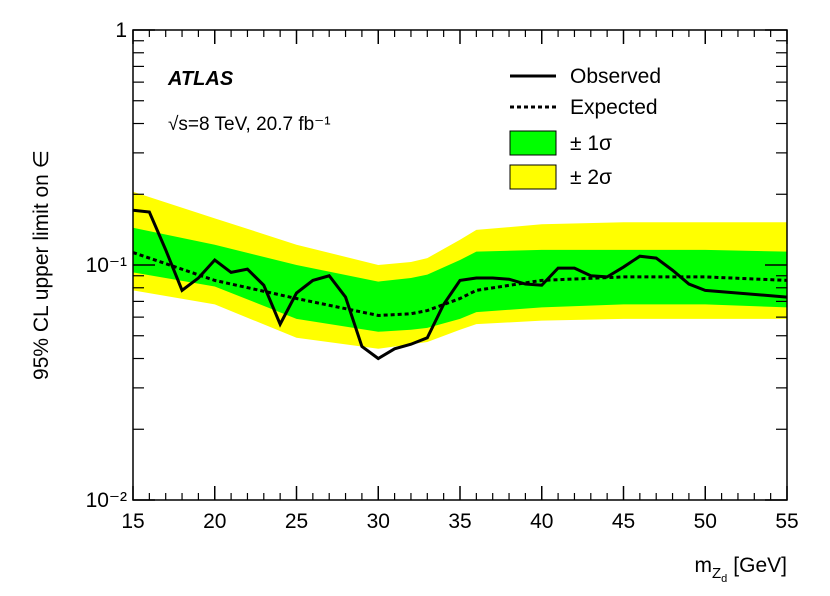 This screenshot has height=596, width=830. Describe the element at coordinates (106, 500) in the screenshot. I see `y-tick-label: 10⁻²` at that location.